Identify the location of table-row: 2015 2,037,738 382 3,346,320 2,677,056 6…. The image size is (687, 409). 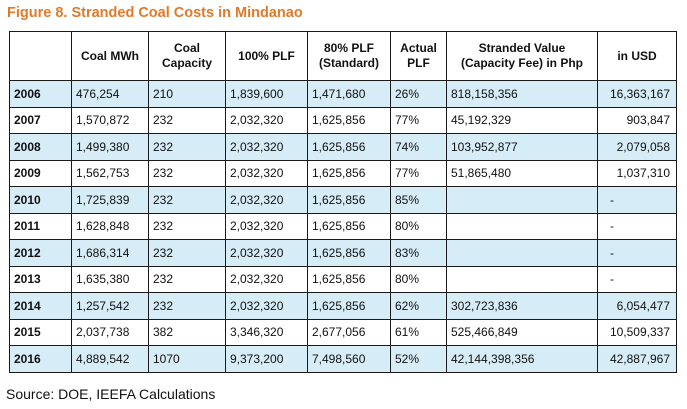
(343, 332).